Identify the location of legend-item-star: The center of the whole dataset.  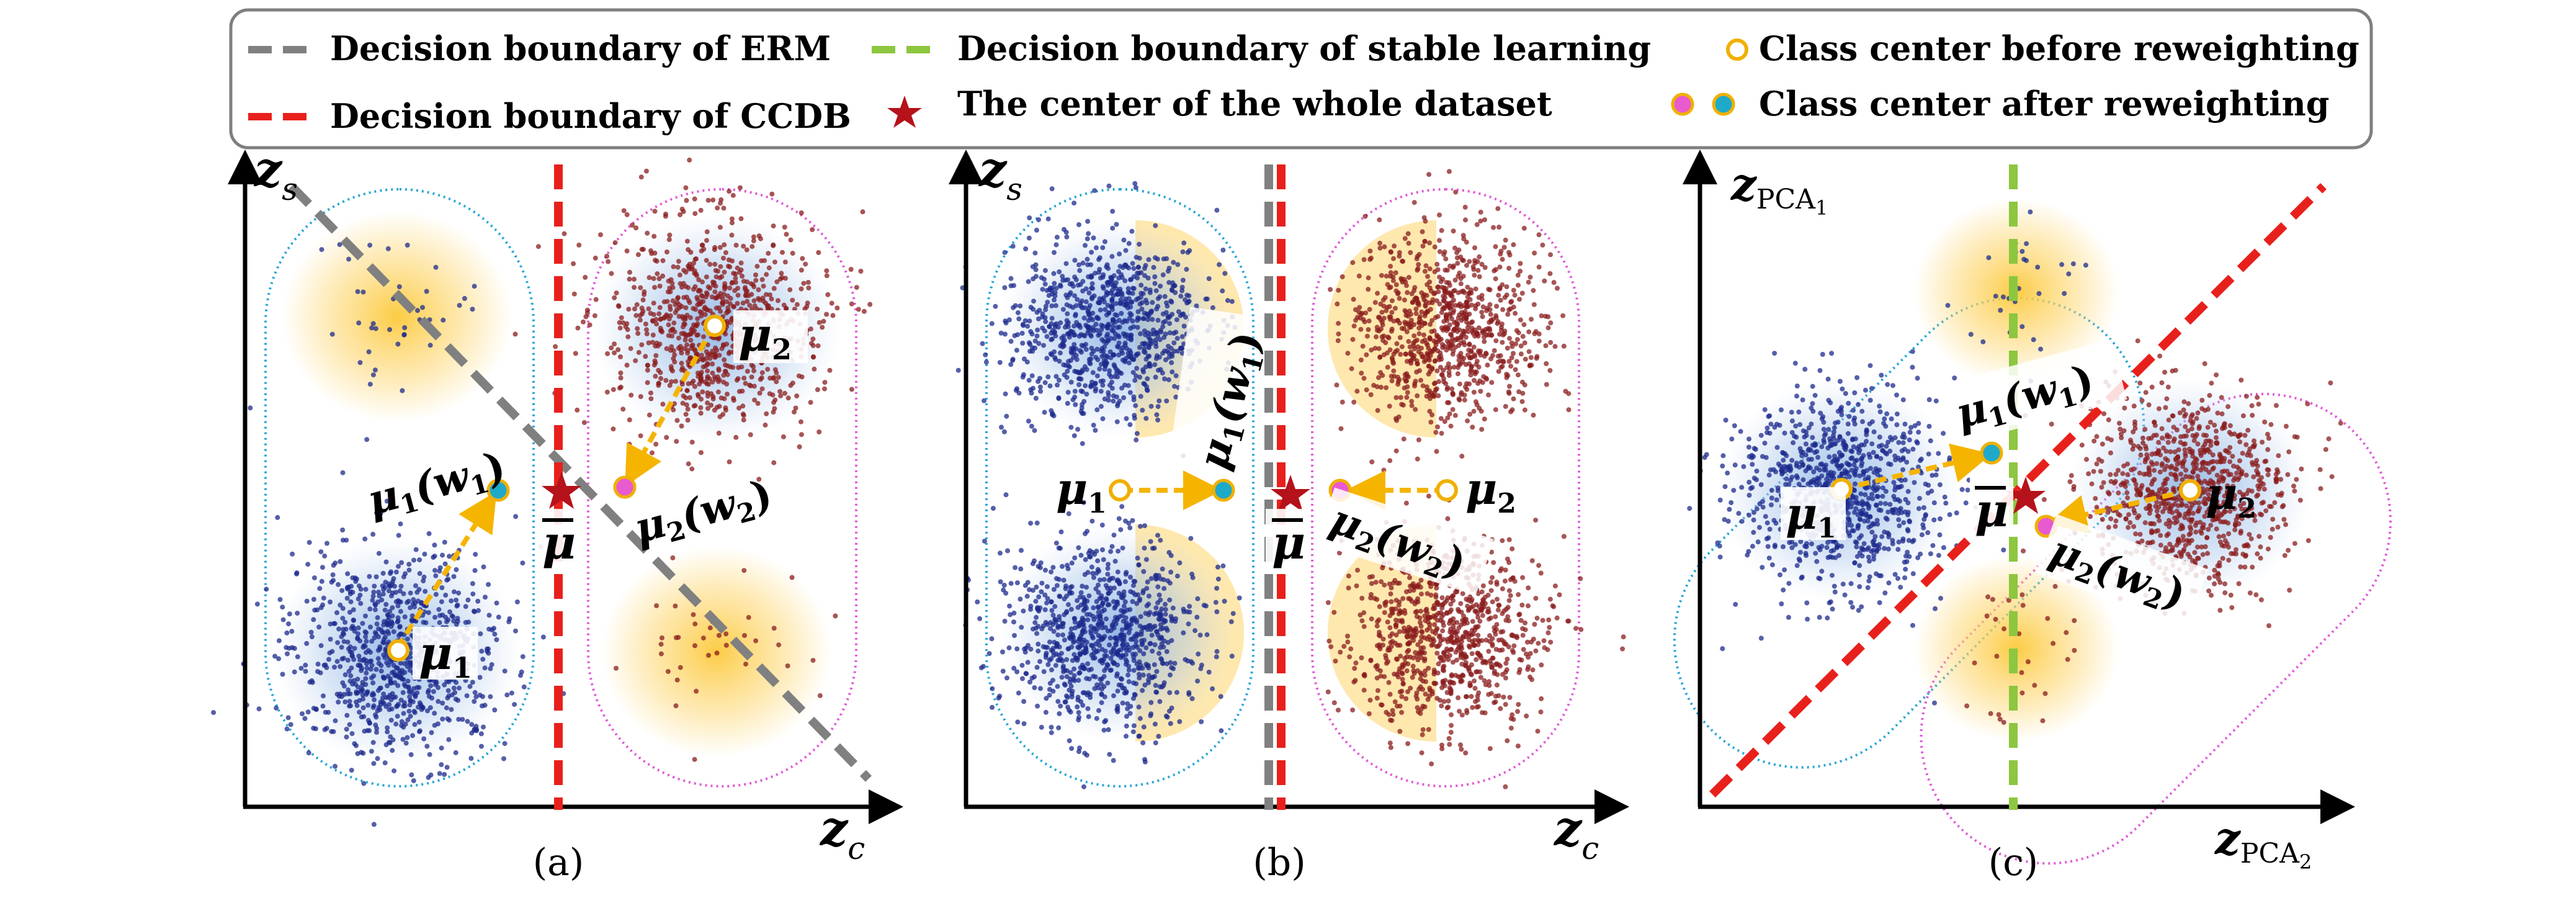
(1219, 106).